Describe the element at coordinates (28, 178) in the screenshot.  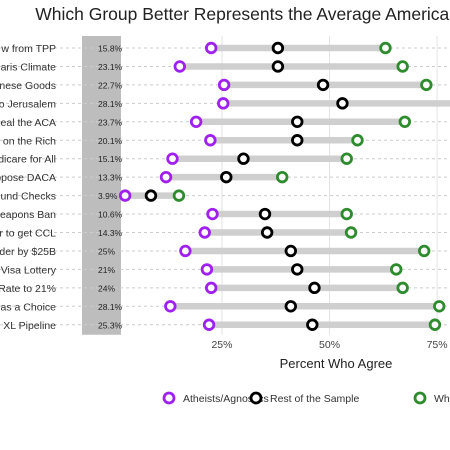
I see `category-label: ppose DACA` at that location.